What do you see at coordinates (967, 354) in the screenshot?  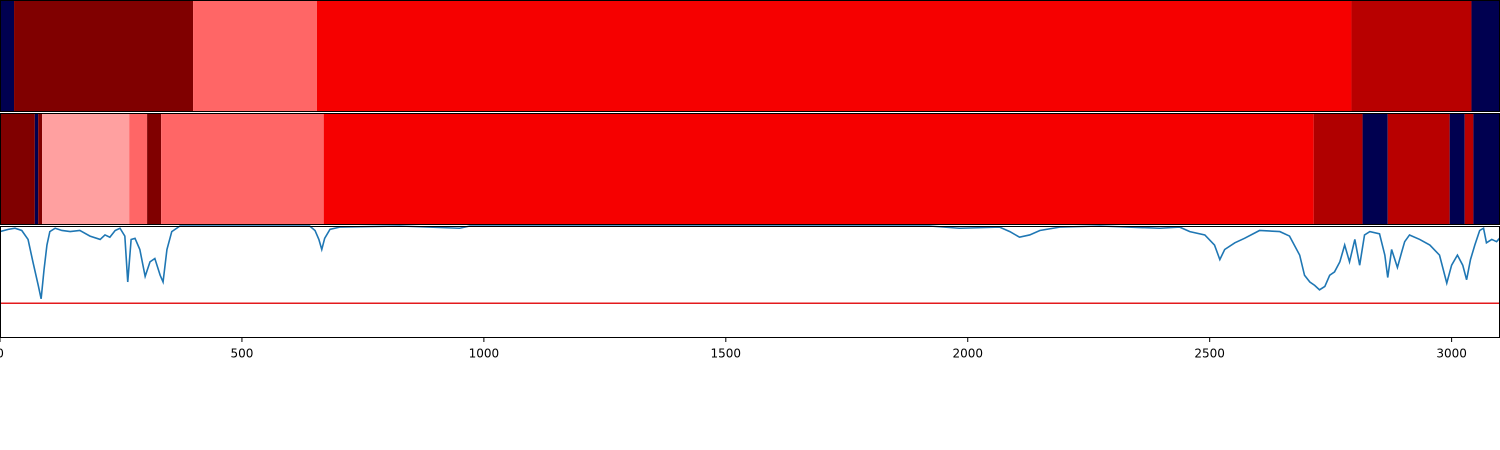 I see `x-tick-label: 2000` at bounding box center [967, 354].